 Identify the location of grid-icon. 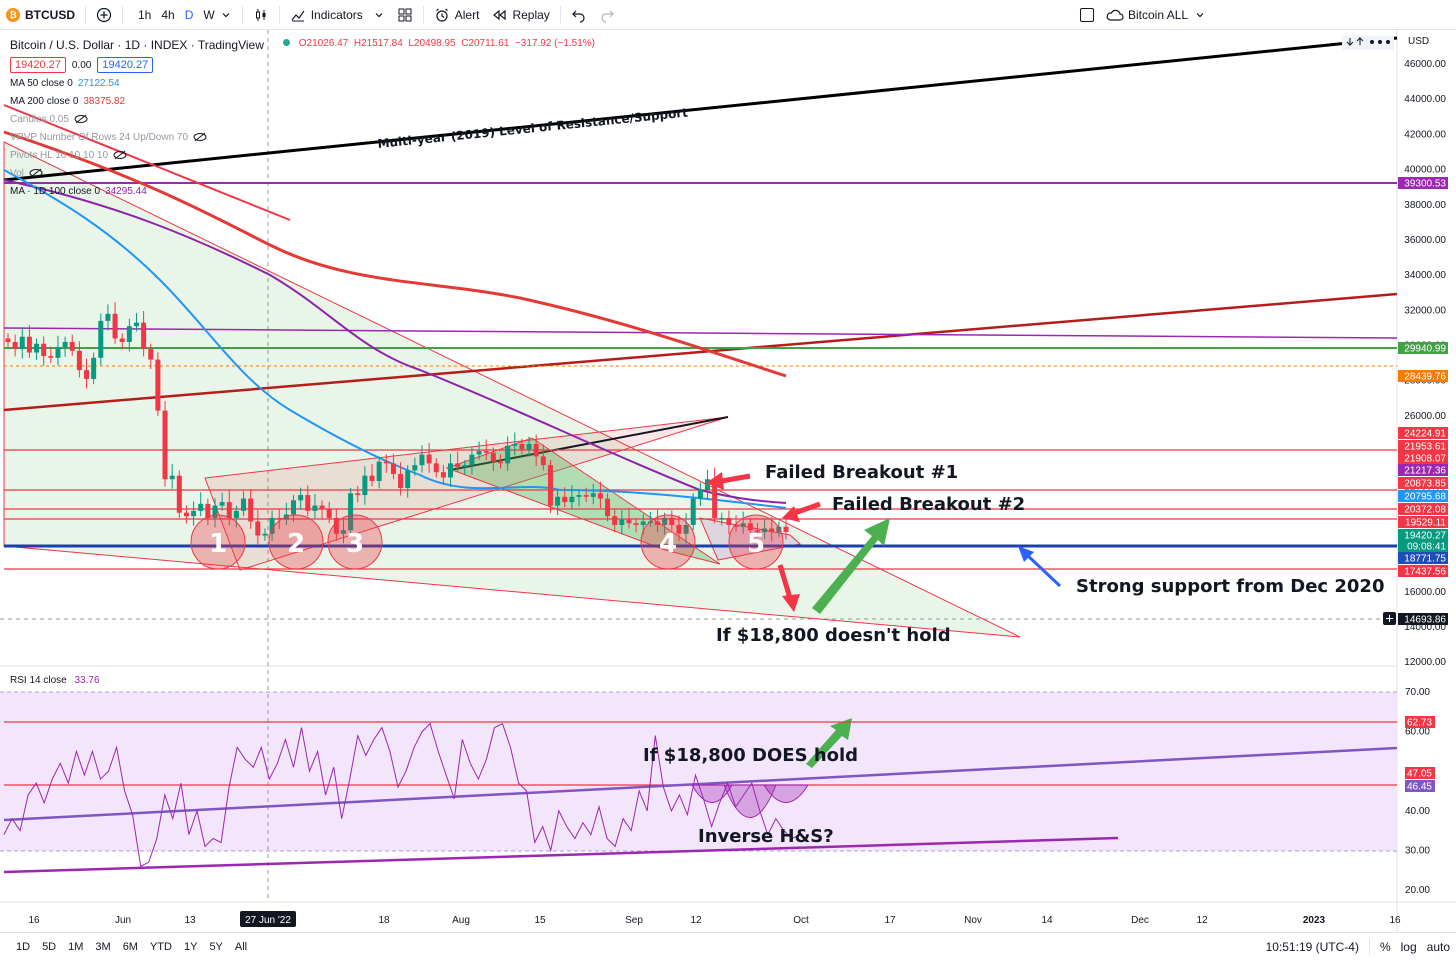
(405, 14).